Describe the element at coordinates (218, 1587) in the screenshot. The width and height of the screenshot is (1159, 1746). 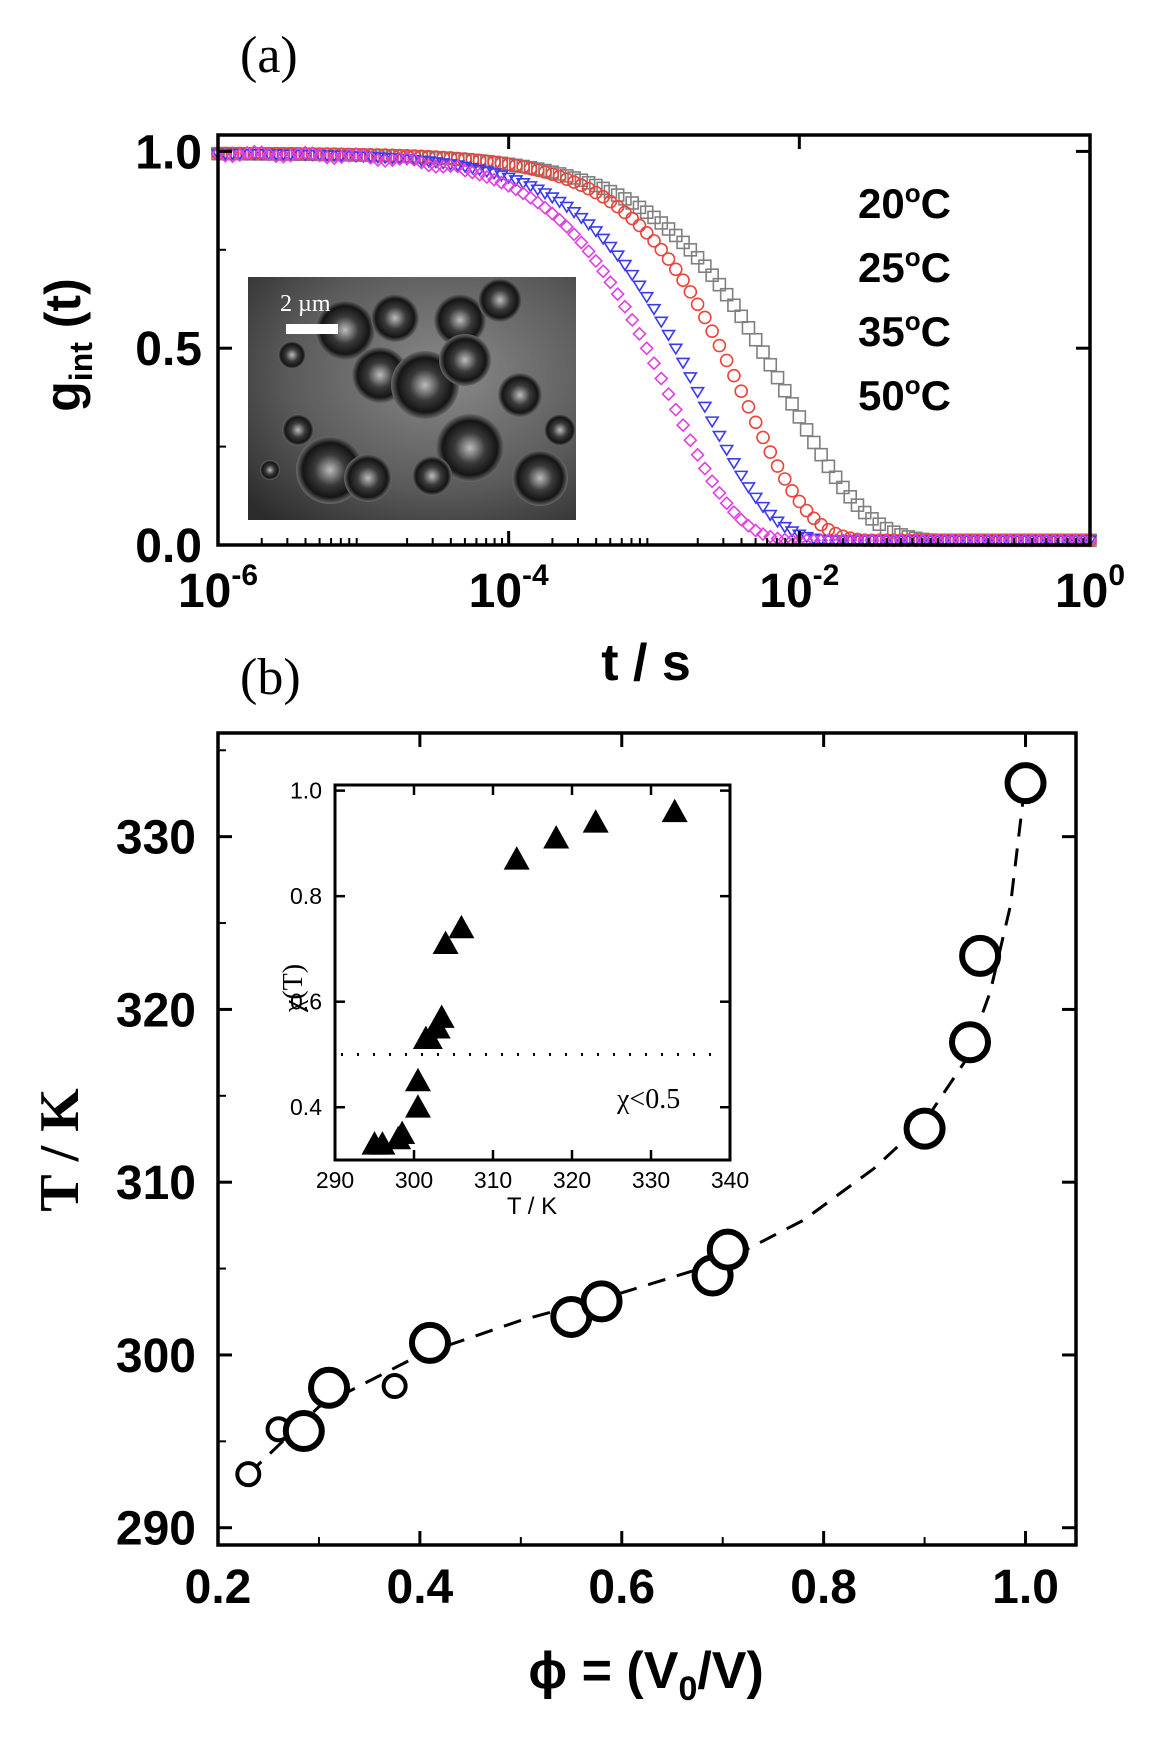
I see `x-tick-label: 0.2` at that location.